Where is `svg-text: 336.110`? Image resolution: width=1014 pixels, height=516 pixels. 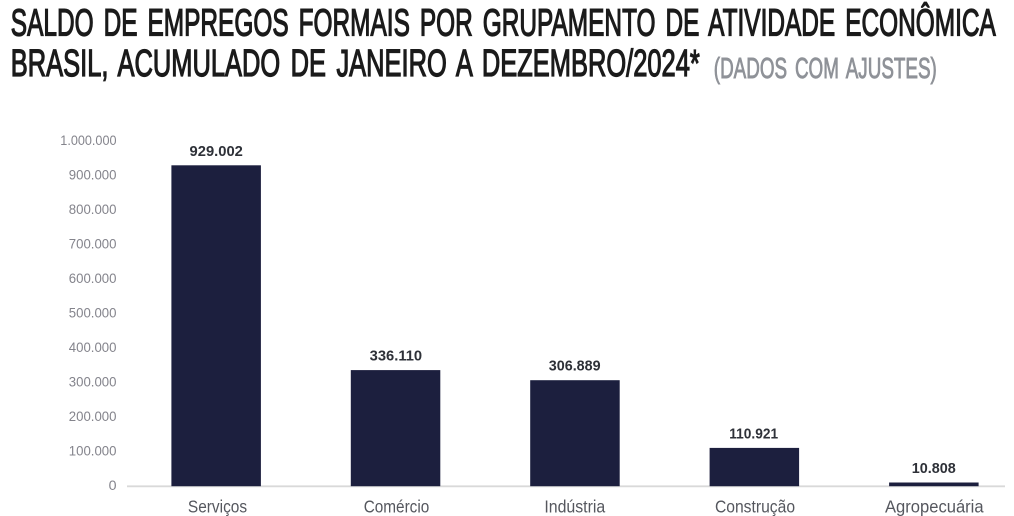
svg-text: 336.110 is located at coordinates (396, 357).